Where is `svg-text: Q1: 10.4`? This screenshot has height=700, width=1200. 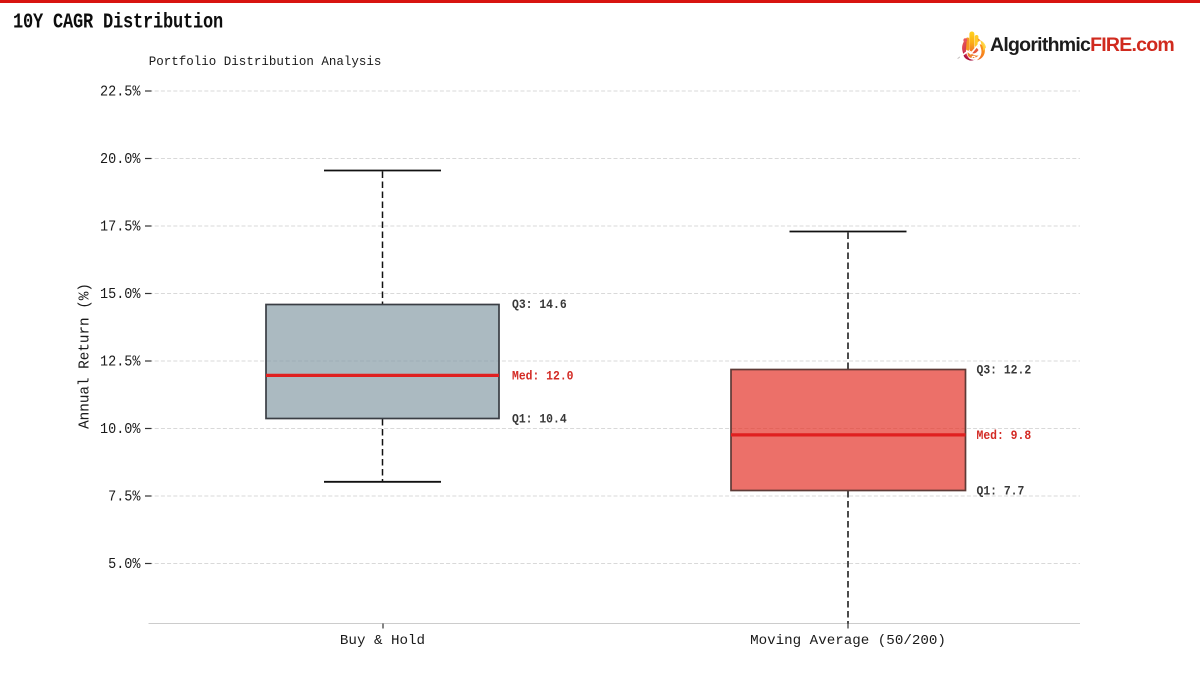 svg-text: Q1: 10.4 is located at coordinates (539, 419).